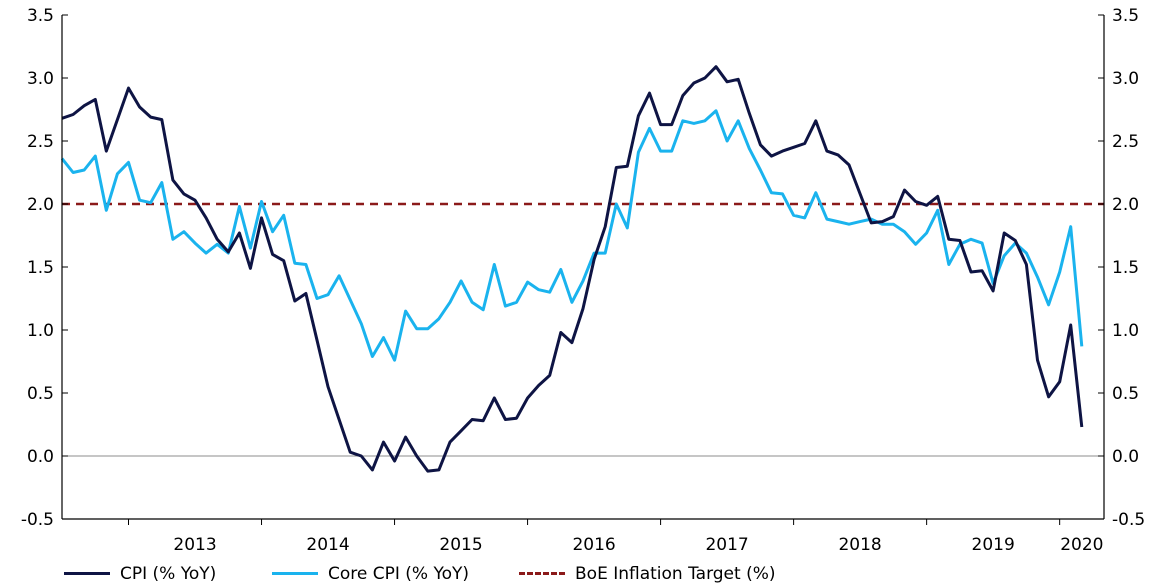 The width and height of the screenshot is (1169, 588). I want to click on y-tick-label-right: 3.5, so click(1125, 16).